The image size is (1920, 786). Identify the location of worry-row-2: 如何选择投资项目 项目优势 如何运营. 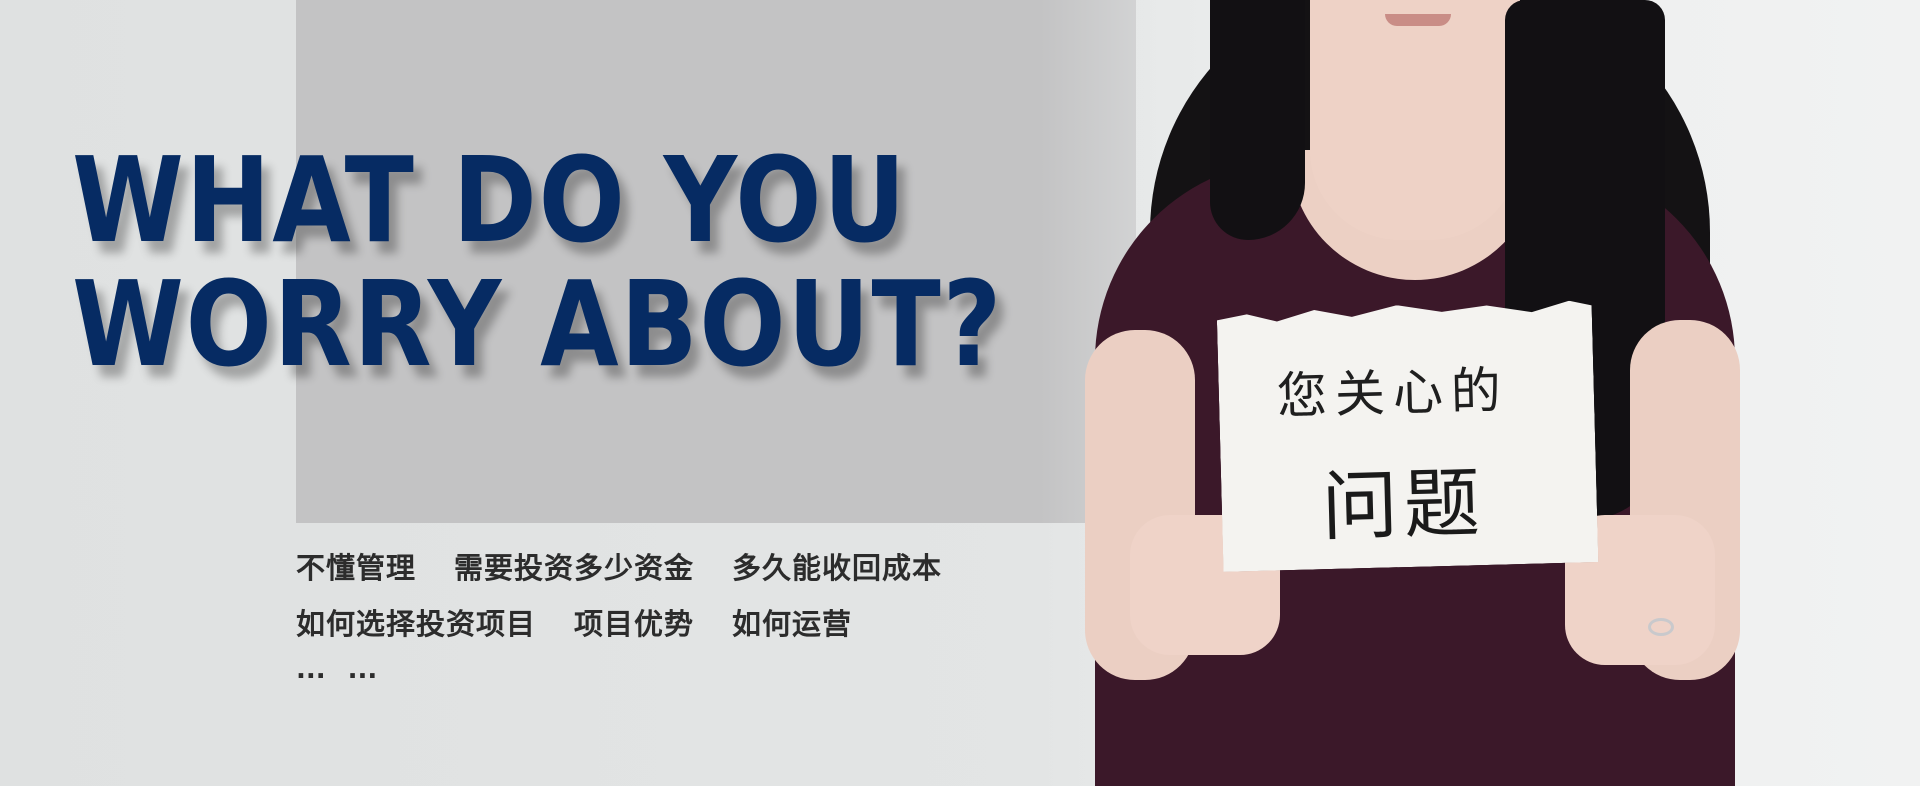
(686, 622).